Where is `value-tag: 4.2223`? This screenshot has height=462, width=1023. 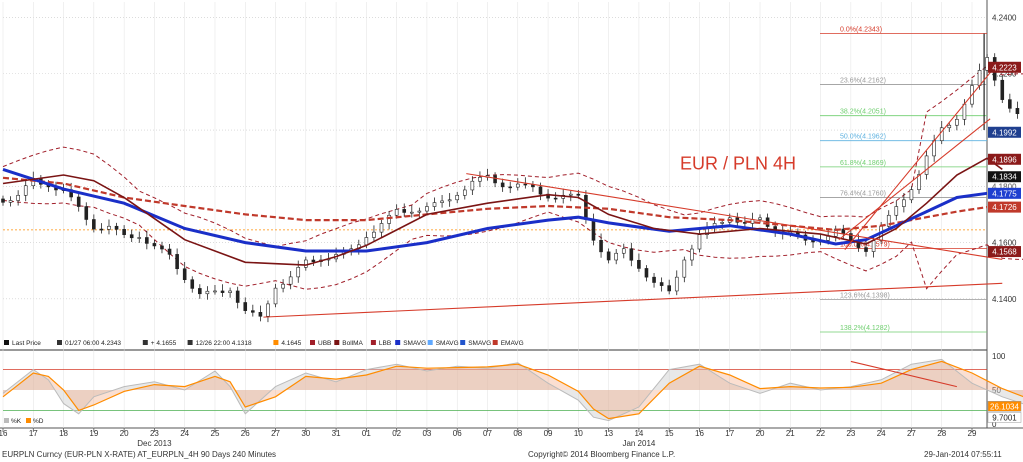 value-tag: 4.2223 is located at coordinates (1004, 67).